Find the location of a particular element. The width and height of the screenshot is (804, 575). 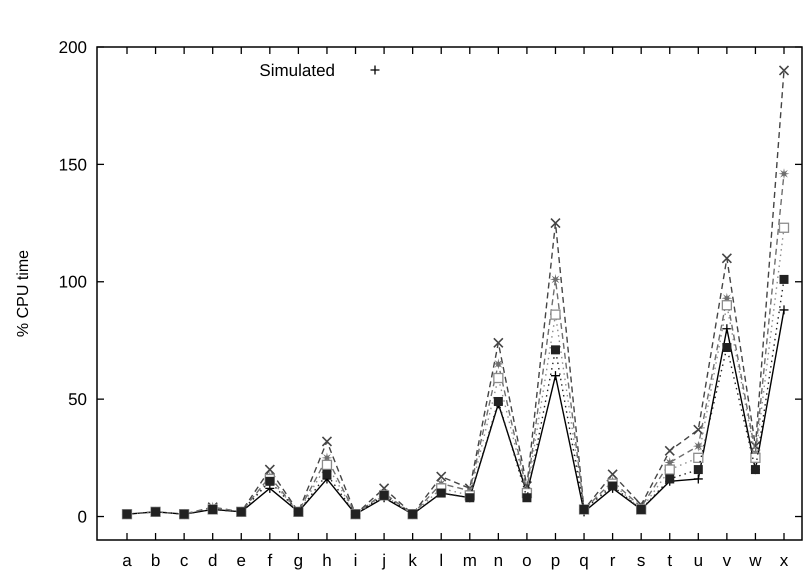

x-tick-label: f is located at coordinates (269, 560).